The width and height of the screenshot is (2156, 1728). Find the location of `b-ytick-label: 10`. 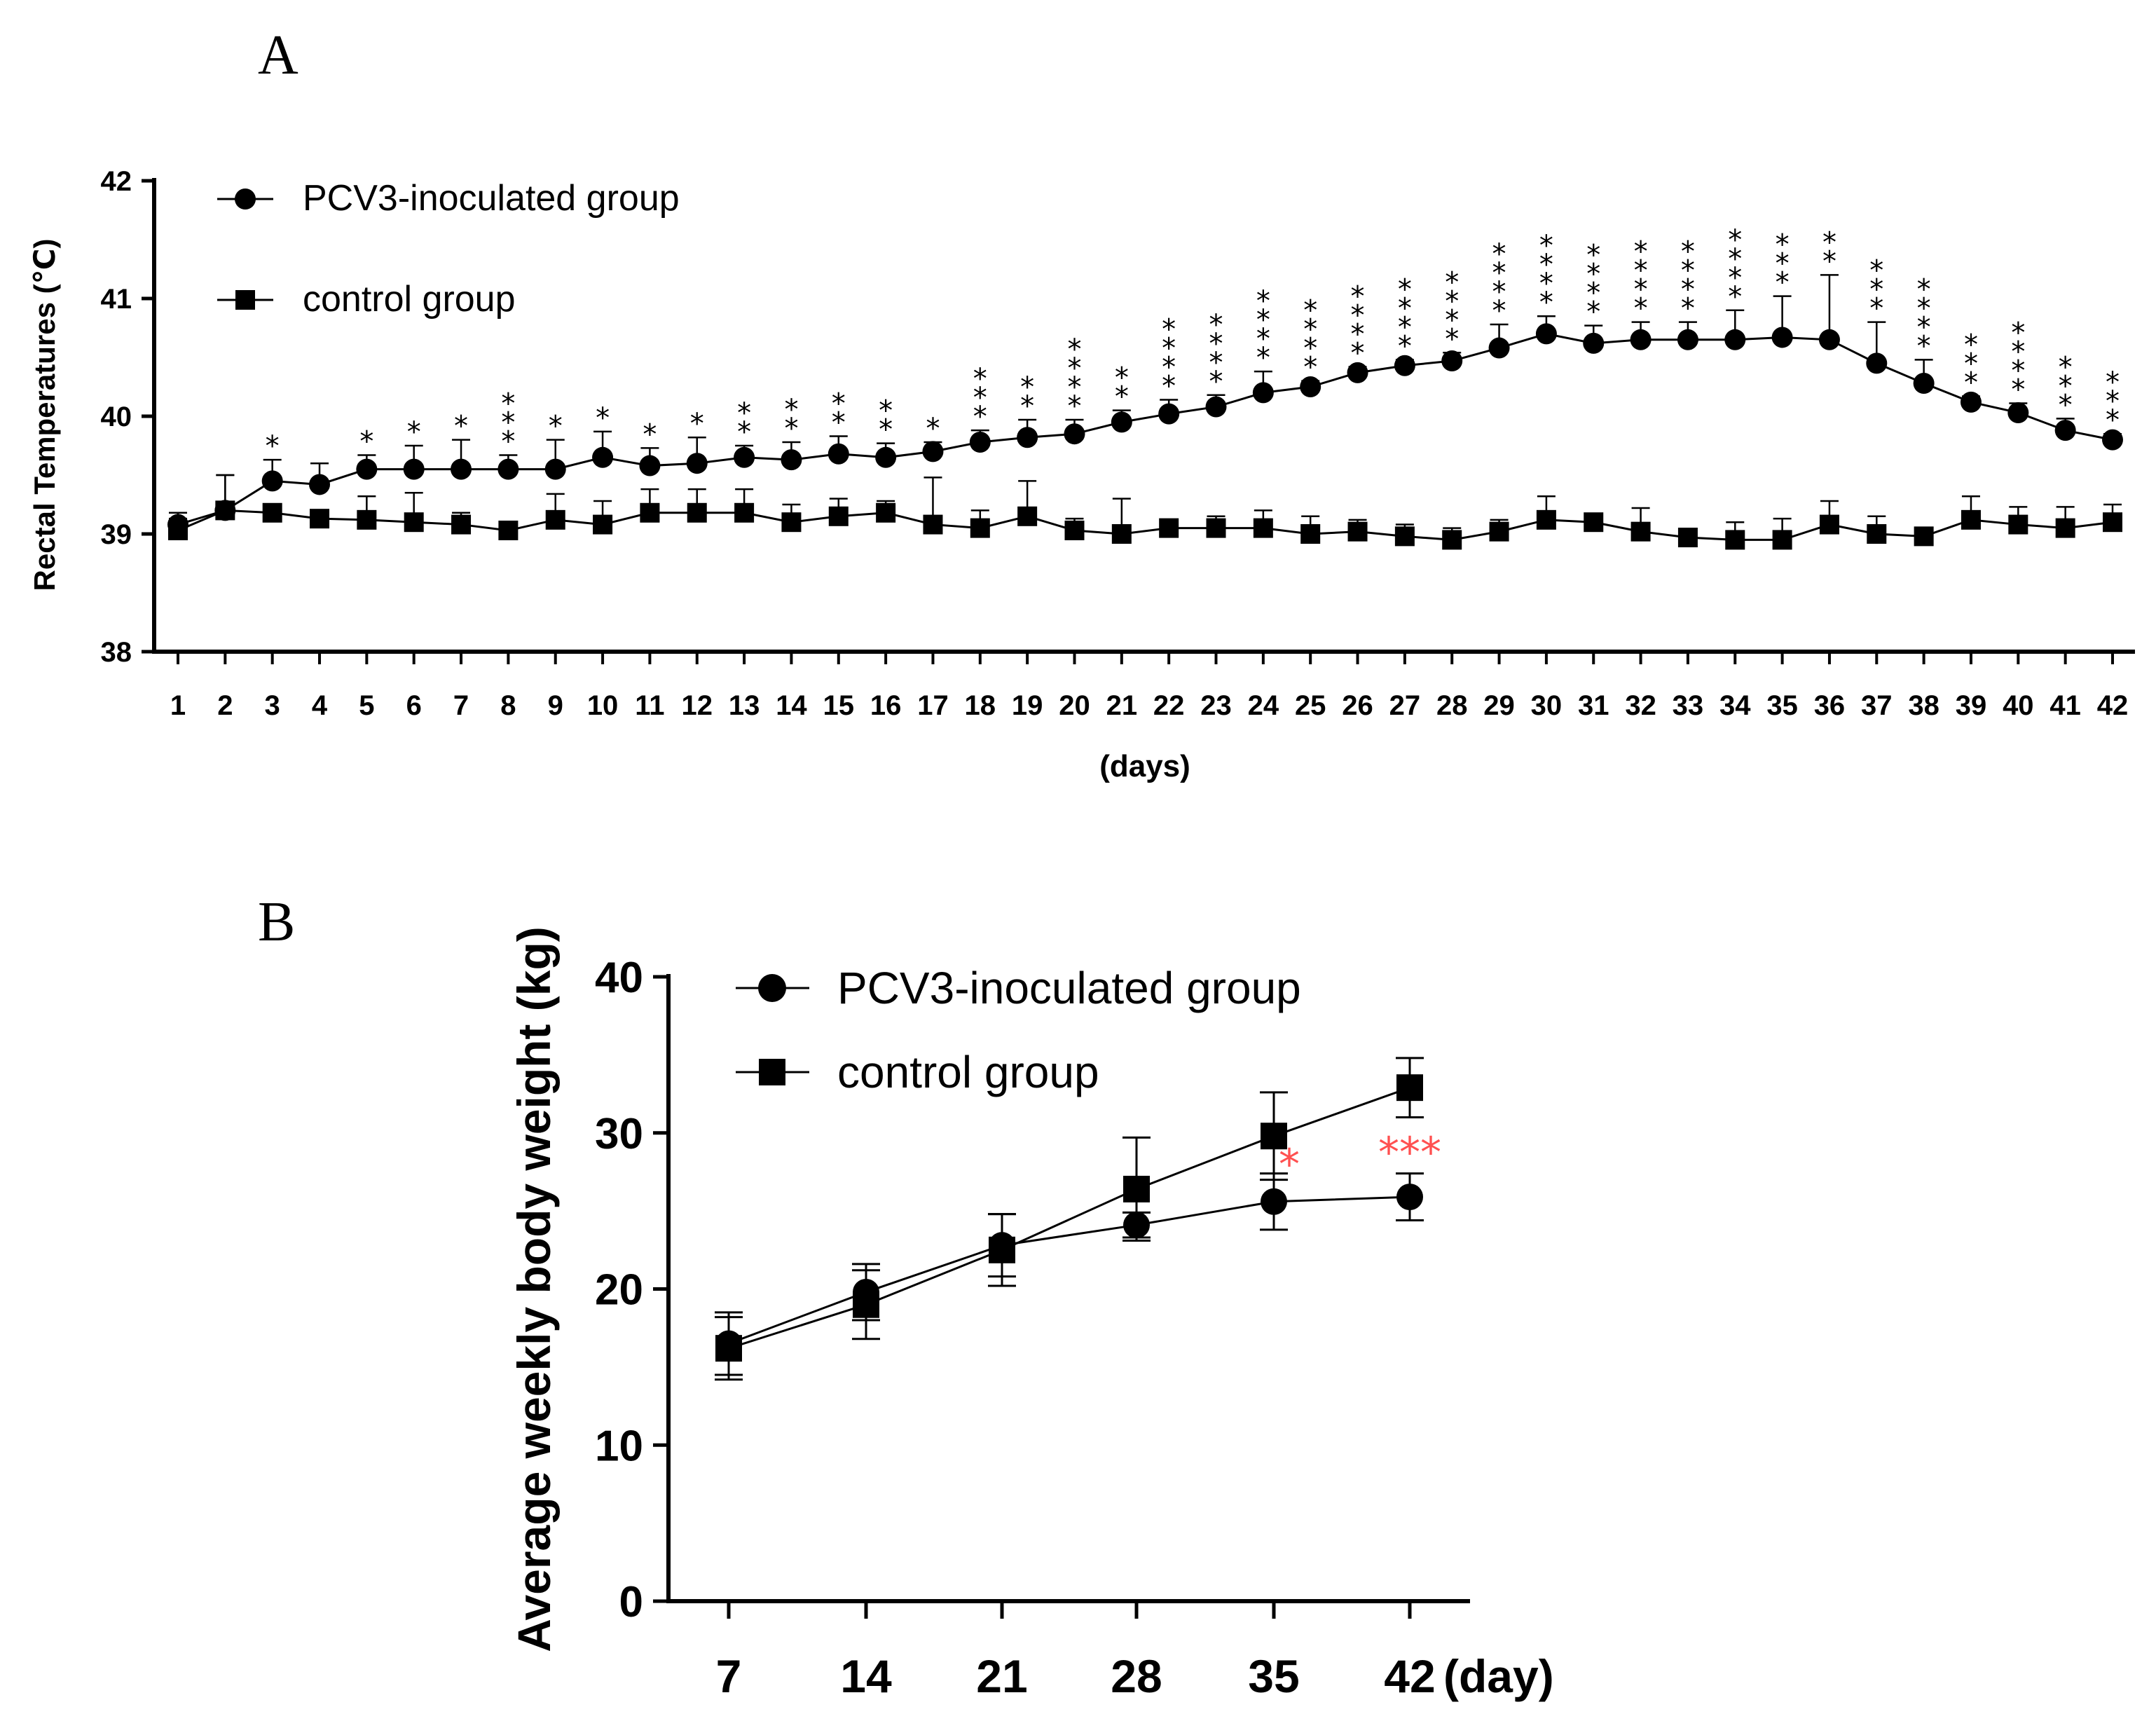

b-ytick-label: 10 is located at coordinates (619, 1446).